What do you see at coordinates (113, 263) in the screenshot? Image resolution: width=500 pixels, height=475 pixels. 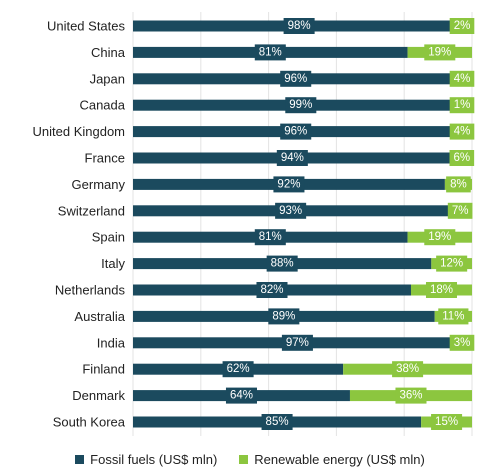 I see `category-label: Italy` at bounding box center [113, 263].